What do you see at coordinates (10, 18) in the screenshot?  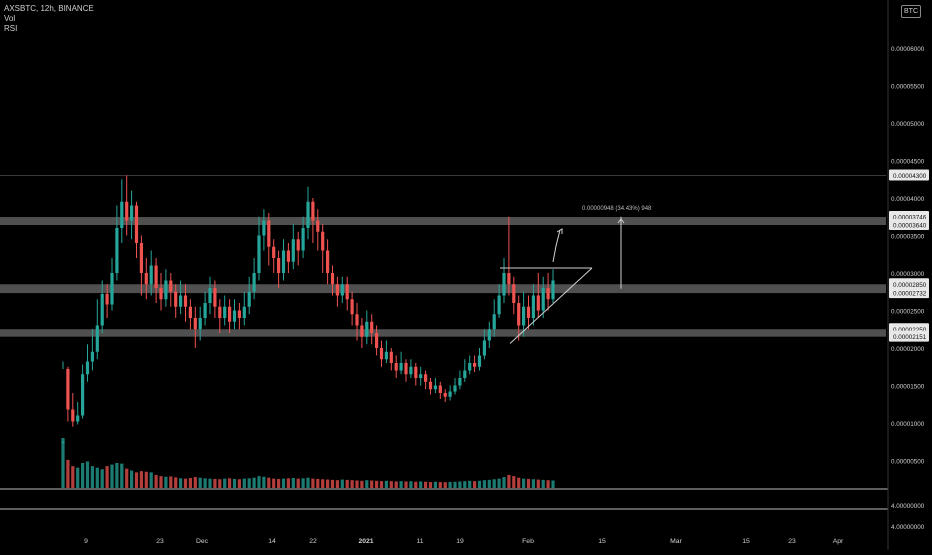 I see `volume-indicator-label: Vol` at bounding box center [10, 18].